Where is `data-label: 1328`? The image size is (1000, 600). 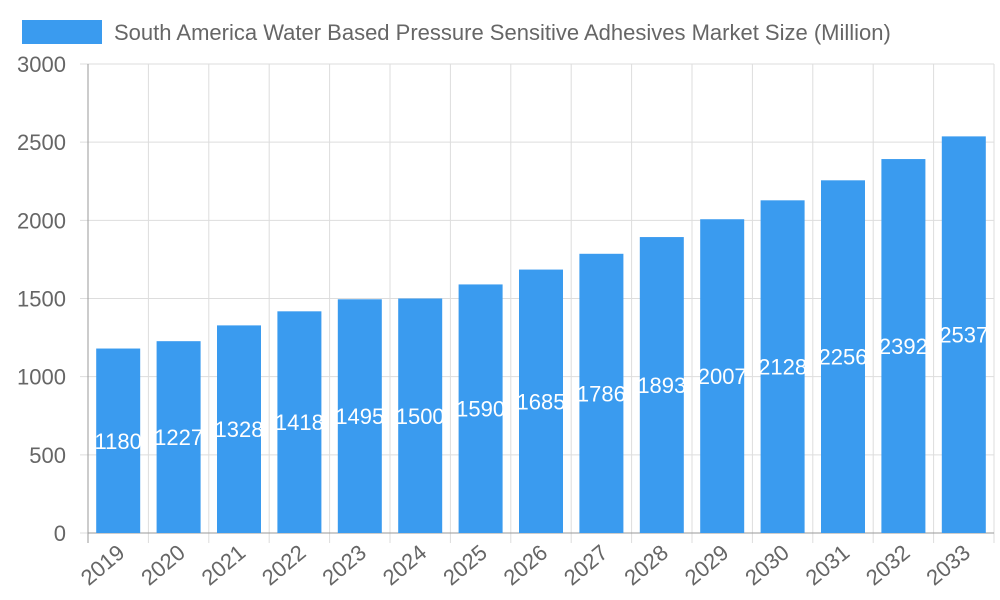
data-label: 1328 is located at coordinates (239, 429).